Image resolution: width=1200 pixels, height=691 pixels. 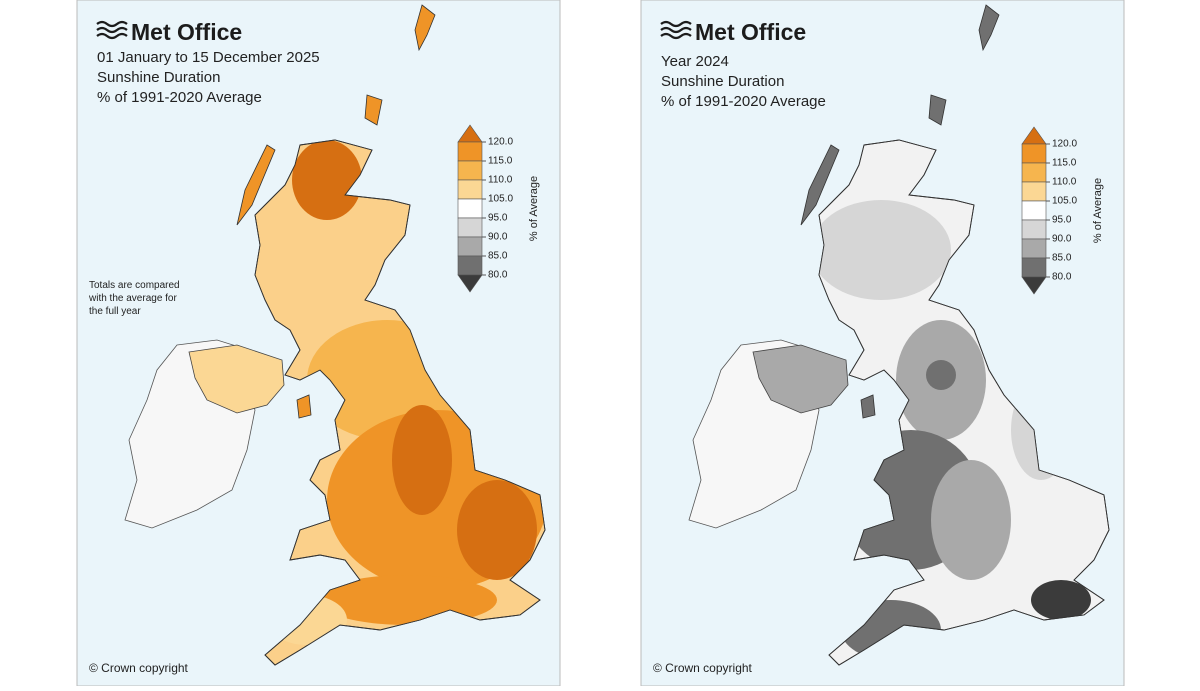 What do you see at coordinates (115, 311) in the screenshot?
I see `note: the full year` at bounding box center [115, 311].